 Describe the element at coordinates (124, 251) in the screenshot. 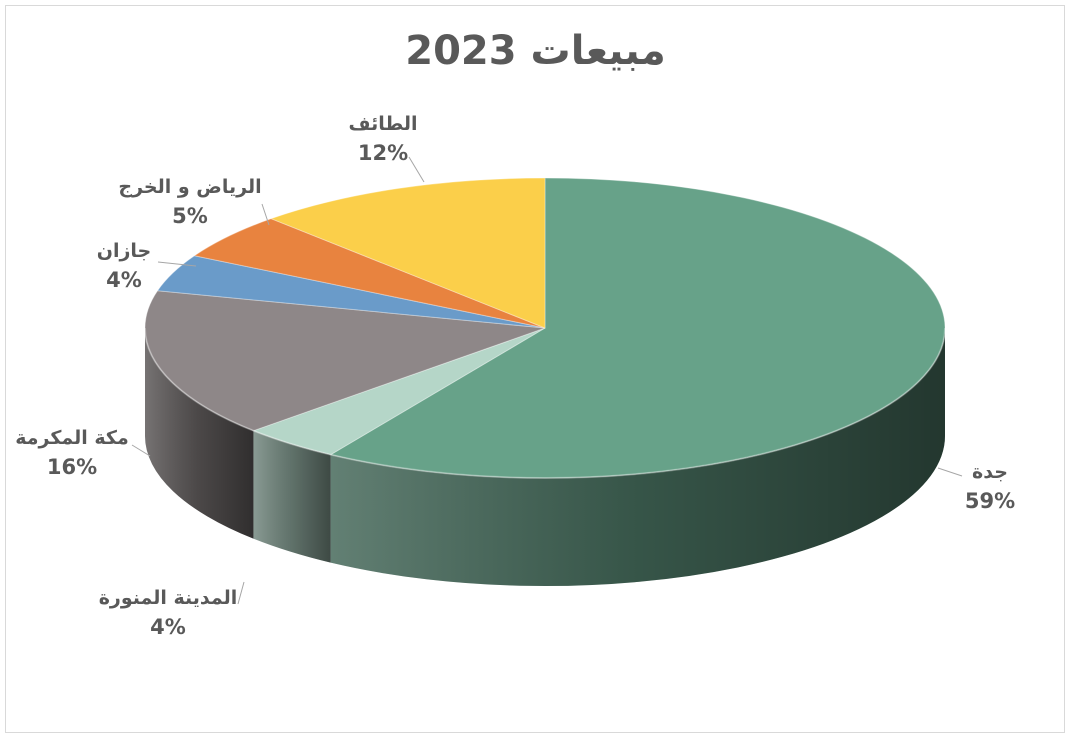

I see `slice-label-3: جازان` at that location.